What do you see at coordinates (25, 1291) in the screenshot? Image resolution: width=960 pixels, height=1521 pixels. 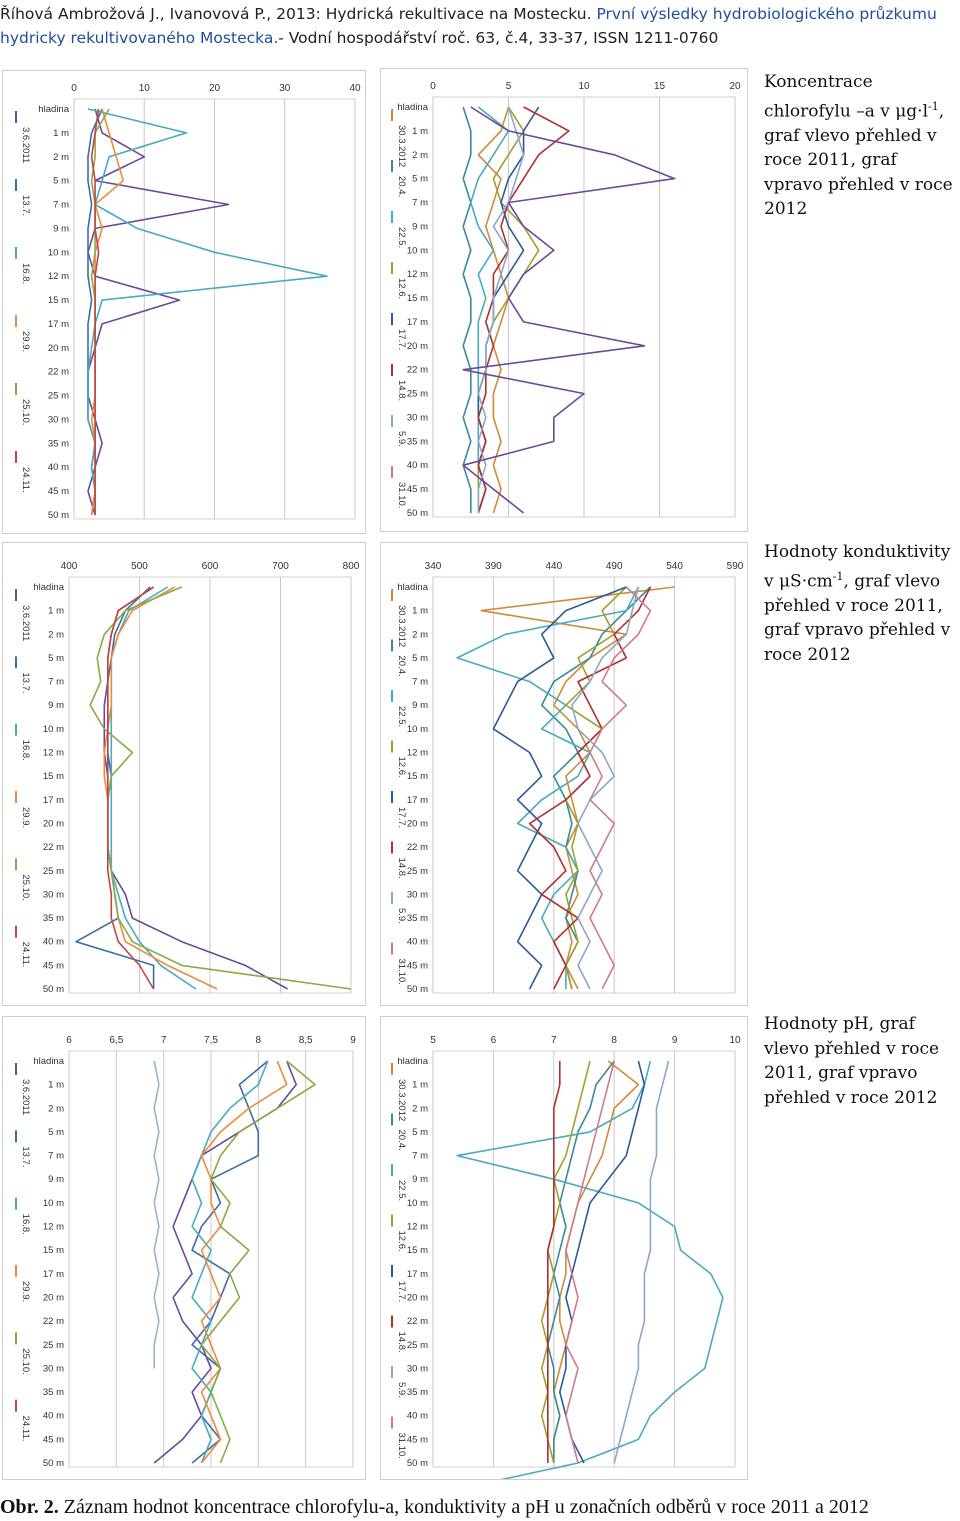 I see `legend-entry: 29.9.` at bounding box center [25, 1291].